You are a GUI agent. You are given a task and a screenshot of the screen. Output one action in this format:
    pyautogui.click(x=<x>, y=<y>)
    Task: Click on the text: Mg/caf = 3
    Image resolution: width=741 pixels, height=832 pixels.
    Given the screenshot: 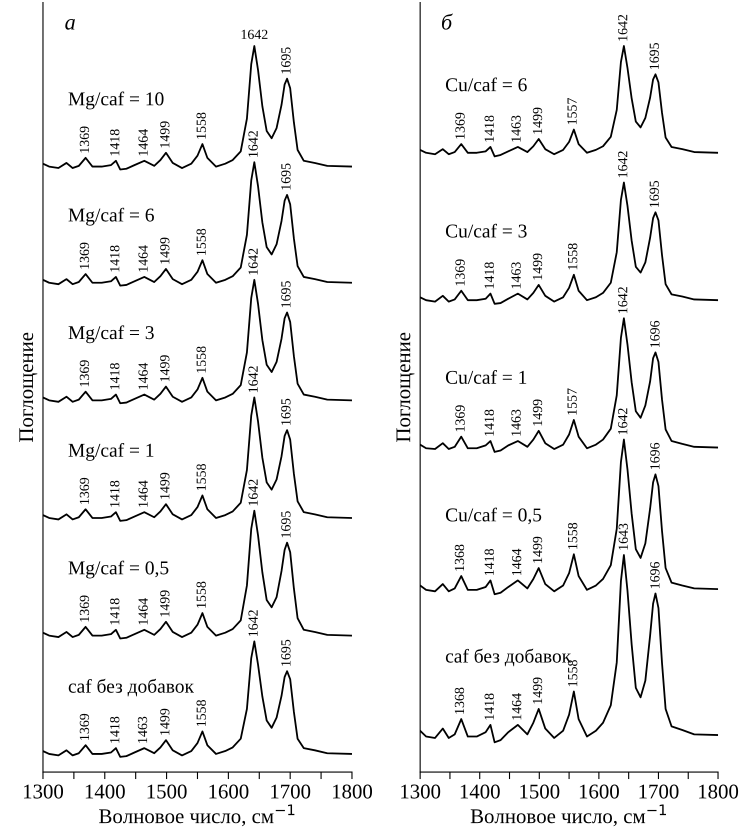 What is the action you would take?
    pyautogui.click(x=111, y=334)
    